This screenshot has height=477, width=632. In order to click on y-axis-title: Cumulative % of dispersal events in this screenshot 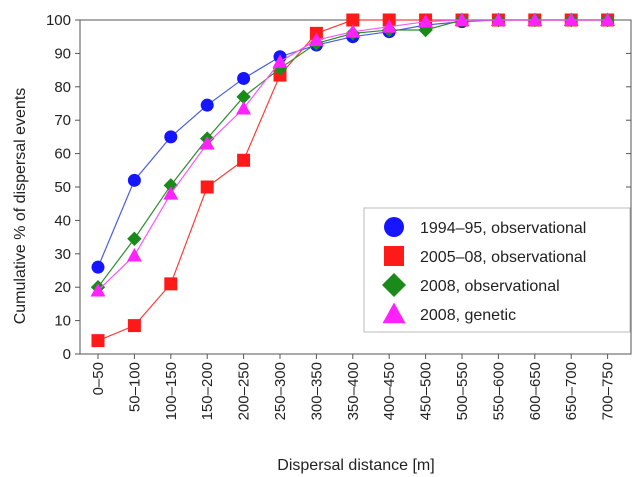, I will do `click(20, 206)`.